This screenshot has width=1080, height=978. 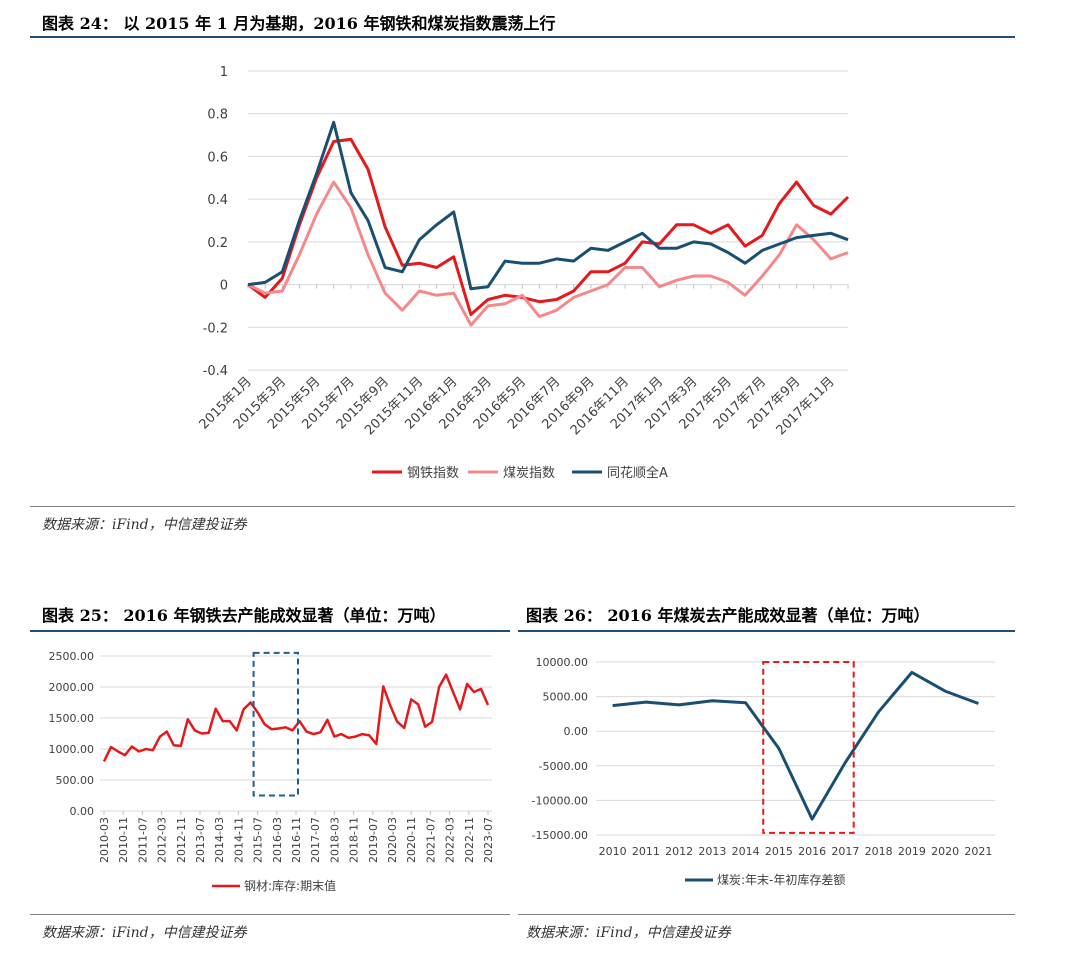 I want to click on x-tick-label: 2018-03, so click(x=334, y=840).